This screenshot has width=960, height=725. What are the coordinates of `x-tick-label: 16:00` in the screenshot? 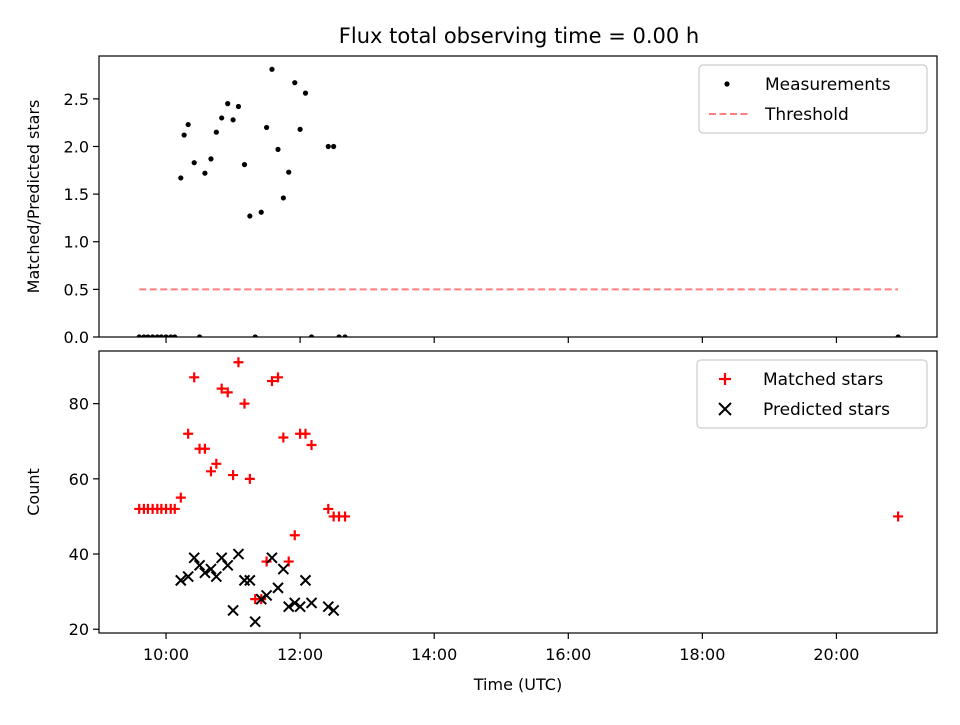 It's located at (568, 654).